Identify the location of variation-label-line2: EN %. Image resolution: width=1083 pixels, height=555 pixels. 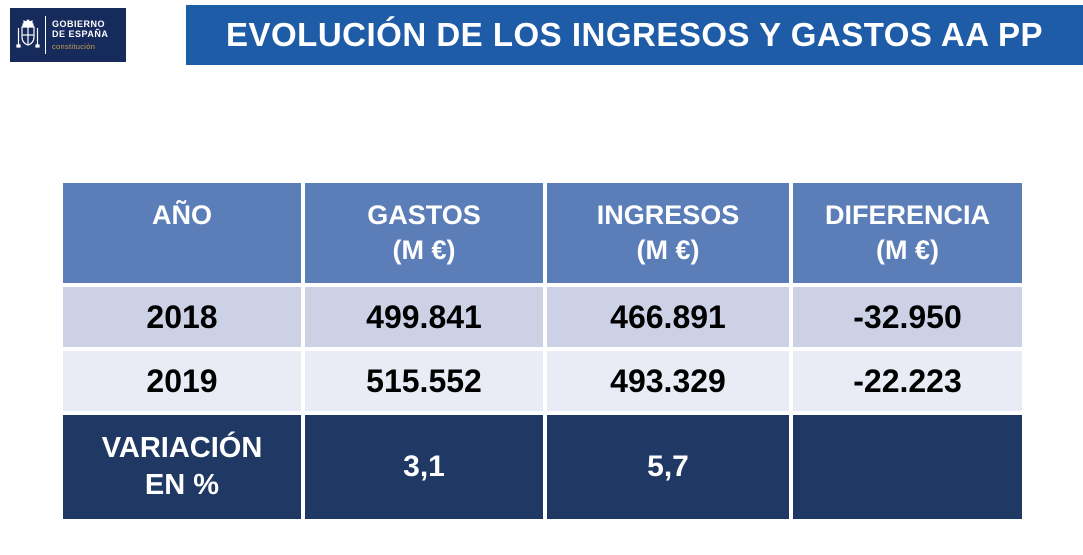
(182, 485).